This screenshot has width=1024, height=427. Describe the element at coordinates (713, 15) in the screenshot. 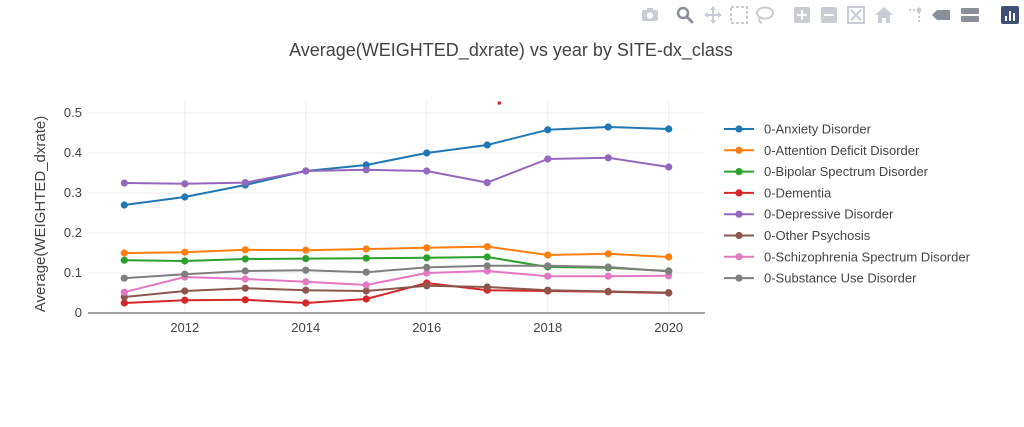

I see `pan-icon` at that location.